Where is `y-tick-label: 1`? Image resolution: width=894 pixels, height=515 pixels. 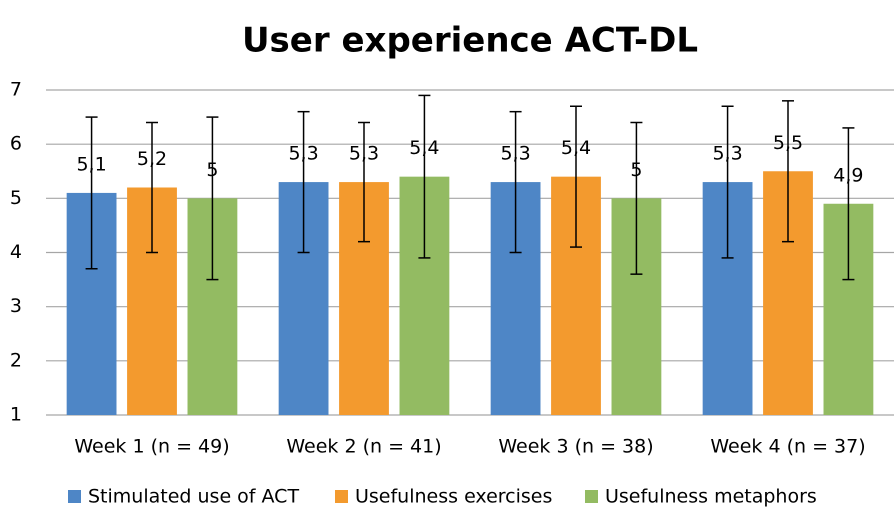 y-tick-label: 1 is located at coordinates (16, 415).